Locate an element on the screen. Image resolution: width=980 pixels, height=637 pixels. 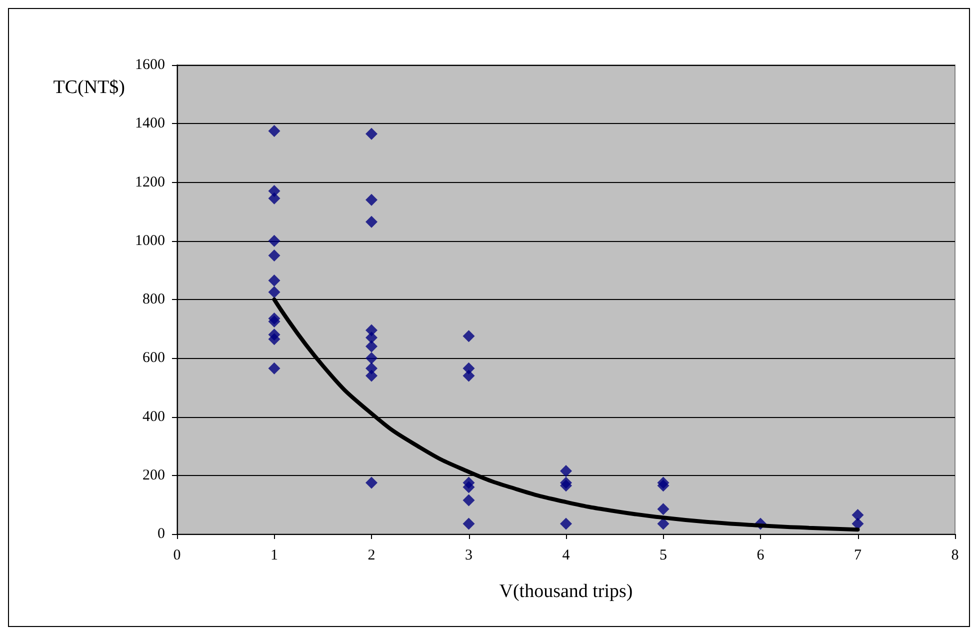
y-tick-label: 600 is located at coordinates (153, 358).